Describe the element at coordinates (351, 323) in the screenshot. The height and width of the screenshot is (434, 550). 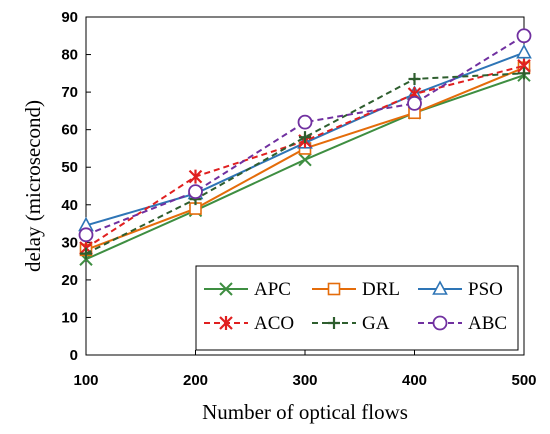
I see `legend-item-ga: GA` at that location.